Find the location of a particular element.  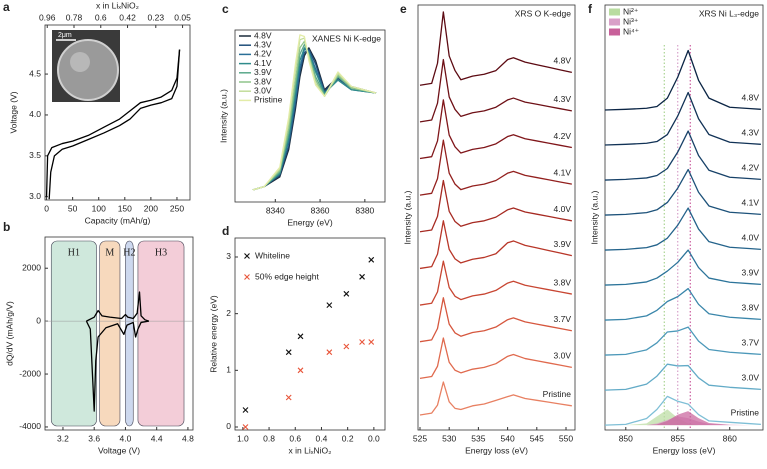

region-label: H1 is located at coordinates (74, 252).